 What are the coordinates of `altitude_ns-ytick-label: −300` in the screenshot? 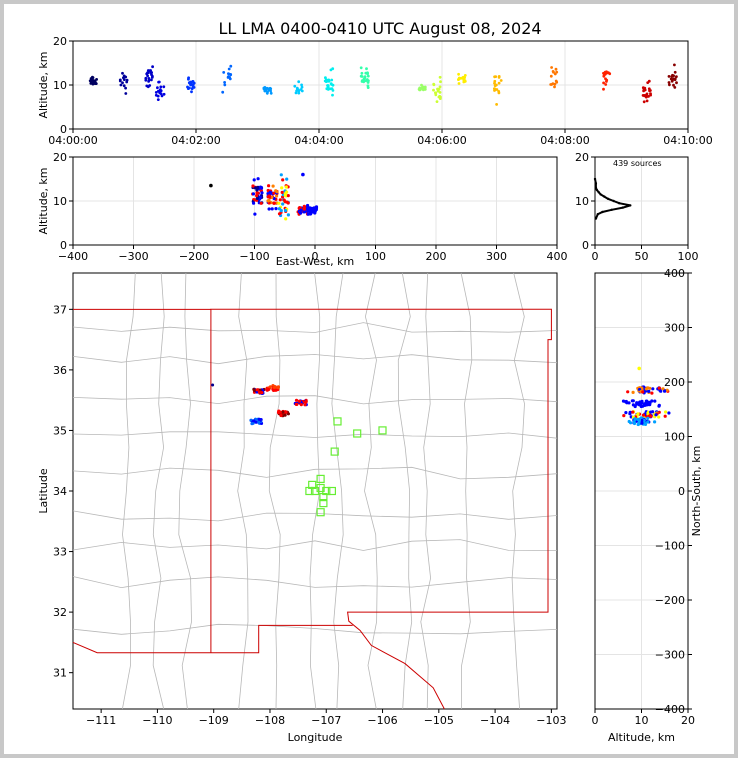 It's located at (670, 655).